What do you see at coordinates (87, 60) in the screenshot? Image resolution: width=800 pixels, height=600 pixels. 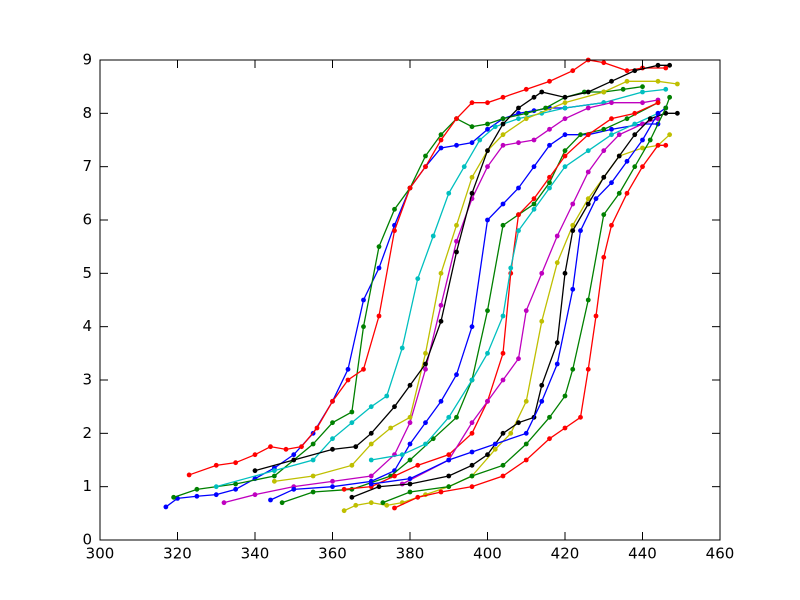 I see `y-tick-label: 9` at bounding box center [87, 60].